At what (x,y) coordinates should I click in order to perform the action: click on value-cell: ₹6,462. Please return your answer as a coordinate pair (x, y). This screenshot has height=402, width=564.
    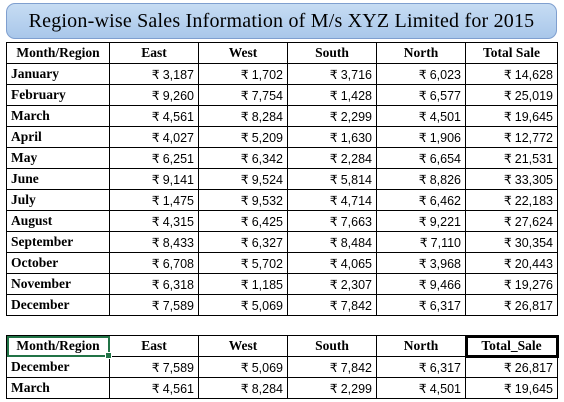
    Looking at the image, I should click on (421, 200).